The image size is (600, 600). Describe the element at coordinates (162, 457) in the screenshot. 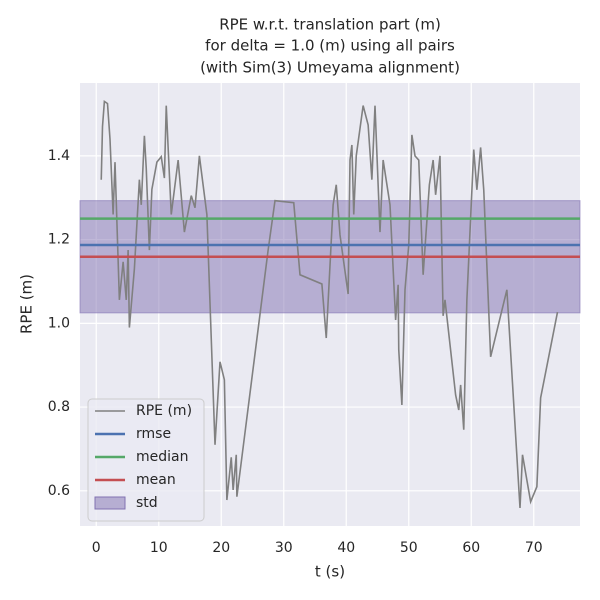

I see `legend-label: median` at that location.